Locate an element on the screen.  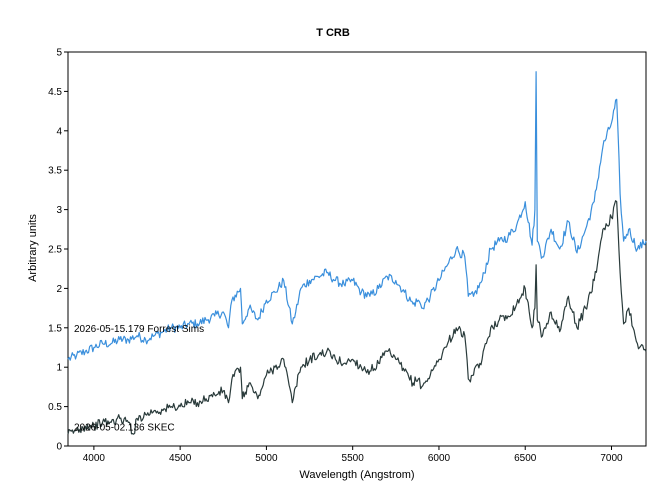
series-label-2: 2026-05-02.136 SKEC is located at coordinates (124, 427).